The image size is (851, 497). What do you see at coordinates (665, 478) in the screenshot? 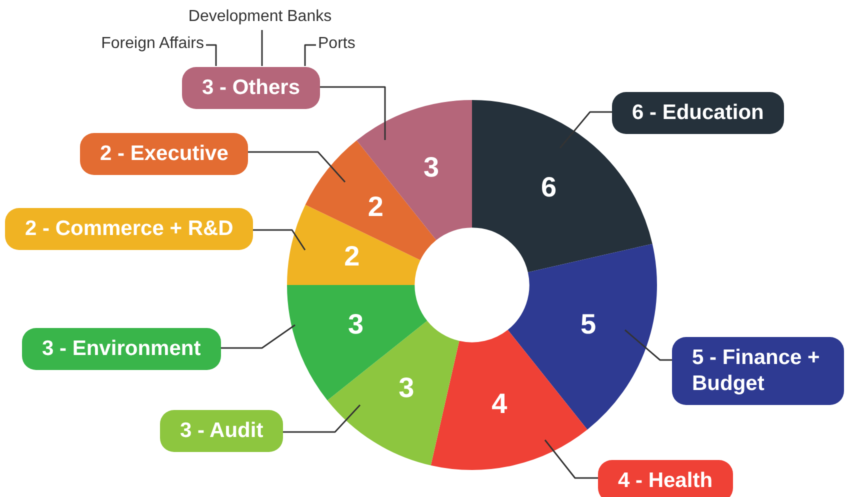
I see `slice-label: 4 - Health` at bounding box center [665, 478].